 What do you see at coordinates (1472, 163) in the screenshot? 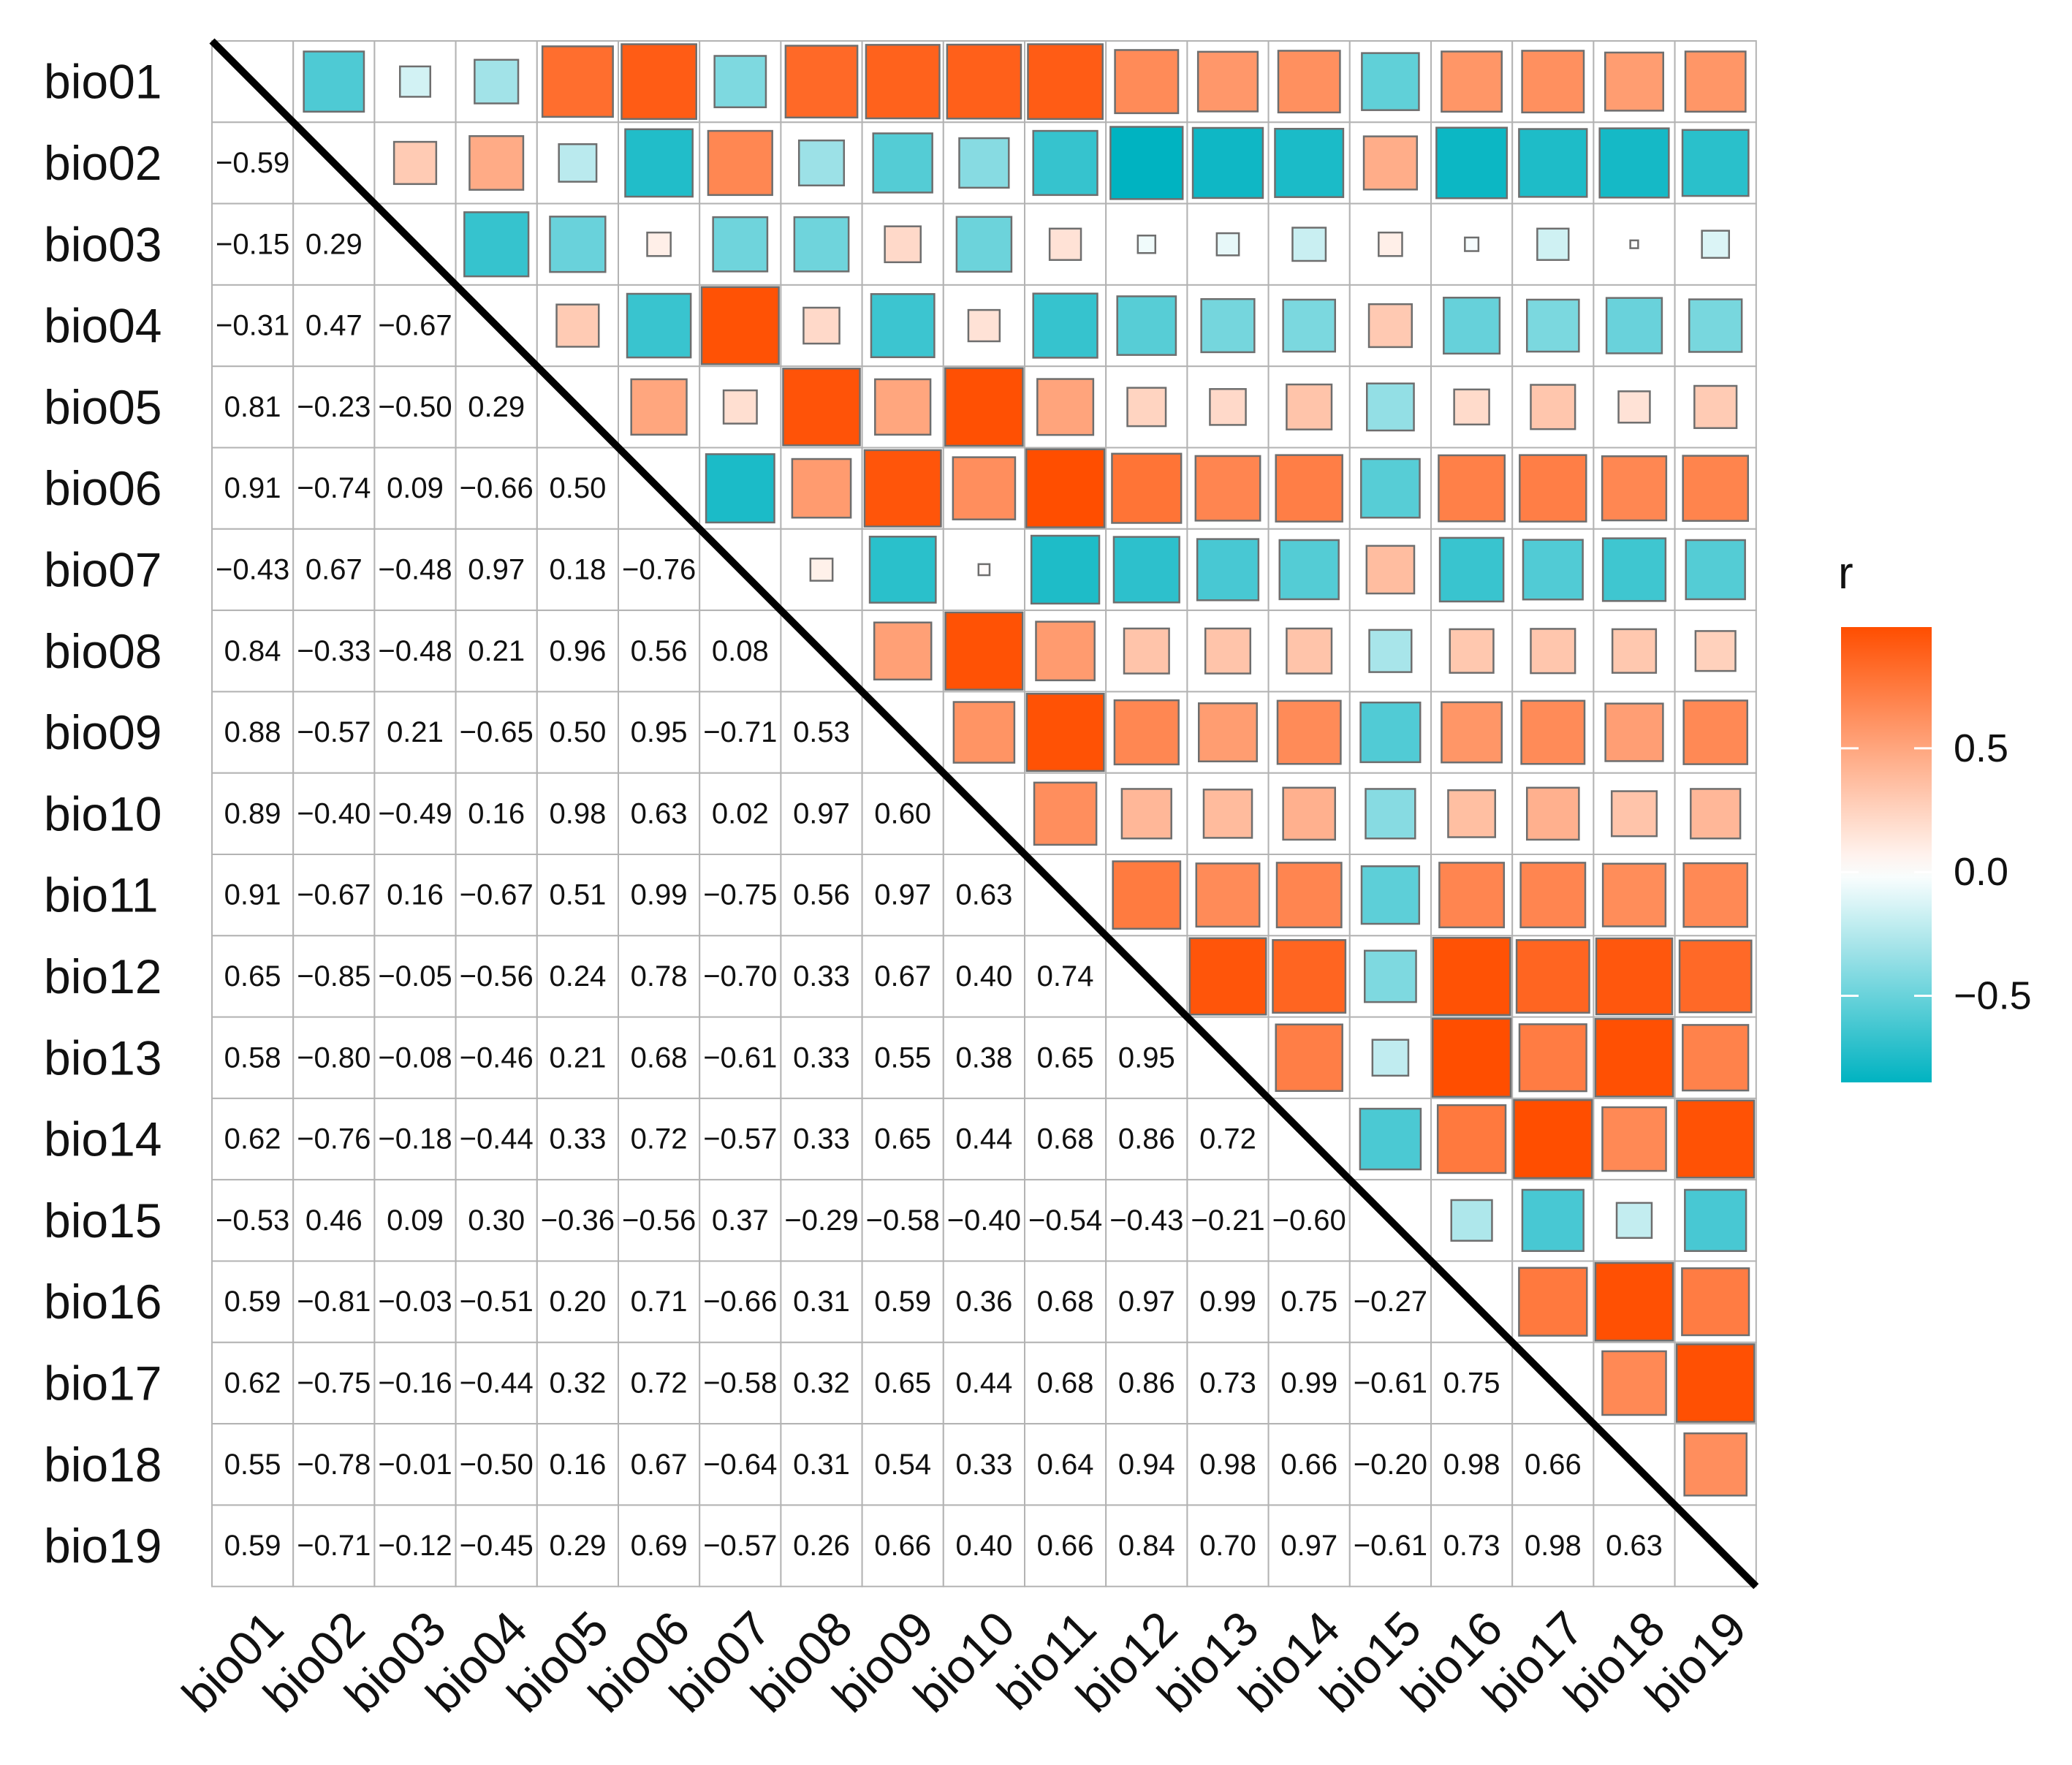
I see `corr-square-bio02-bio16` at bounding box center [1472, 163].